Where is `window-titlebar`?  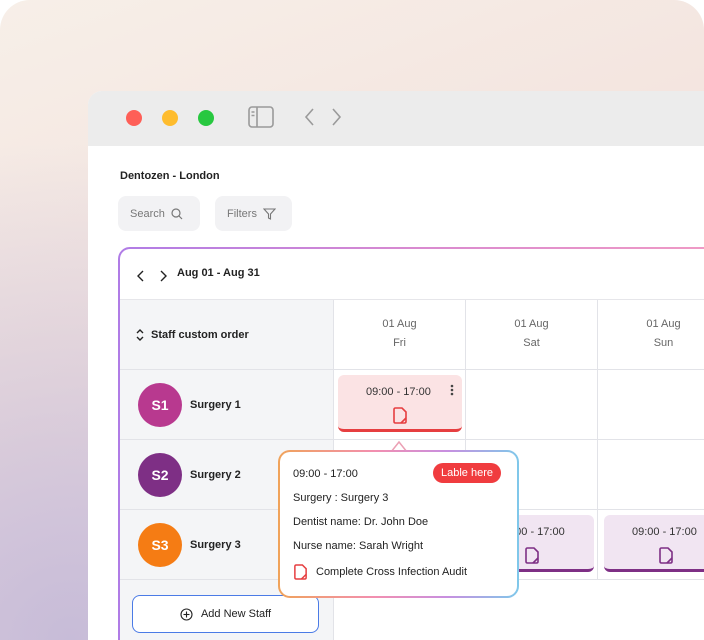 window-titlebar is located at coordinates (396, 118).